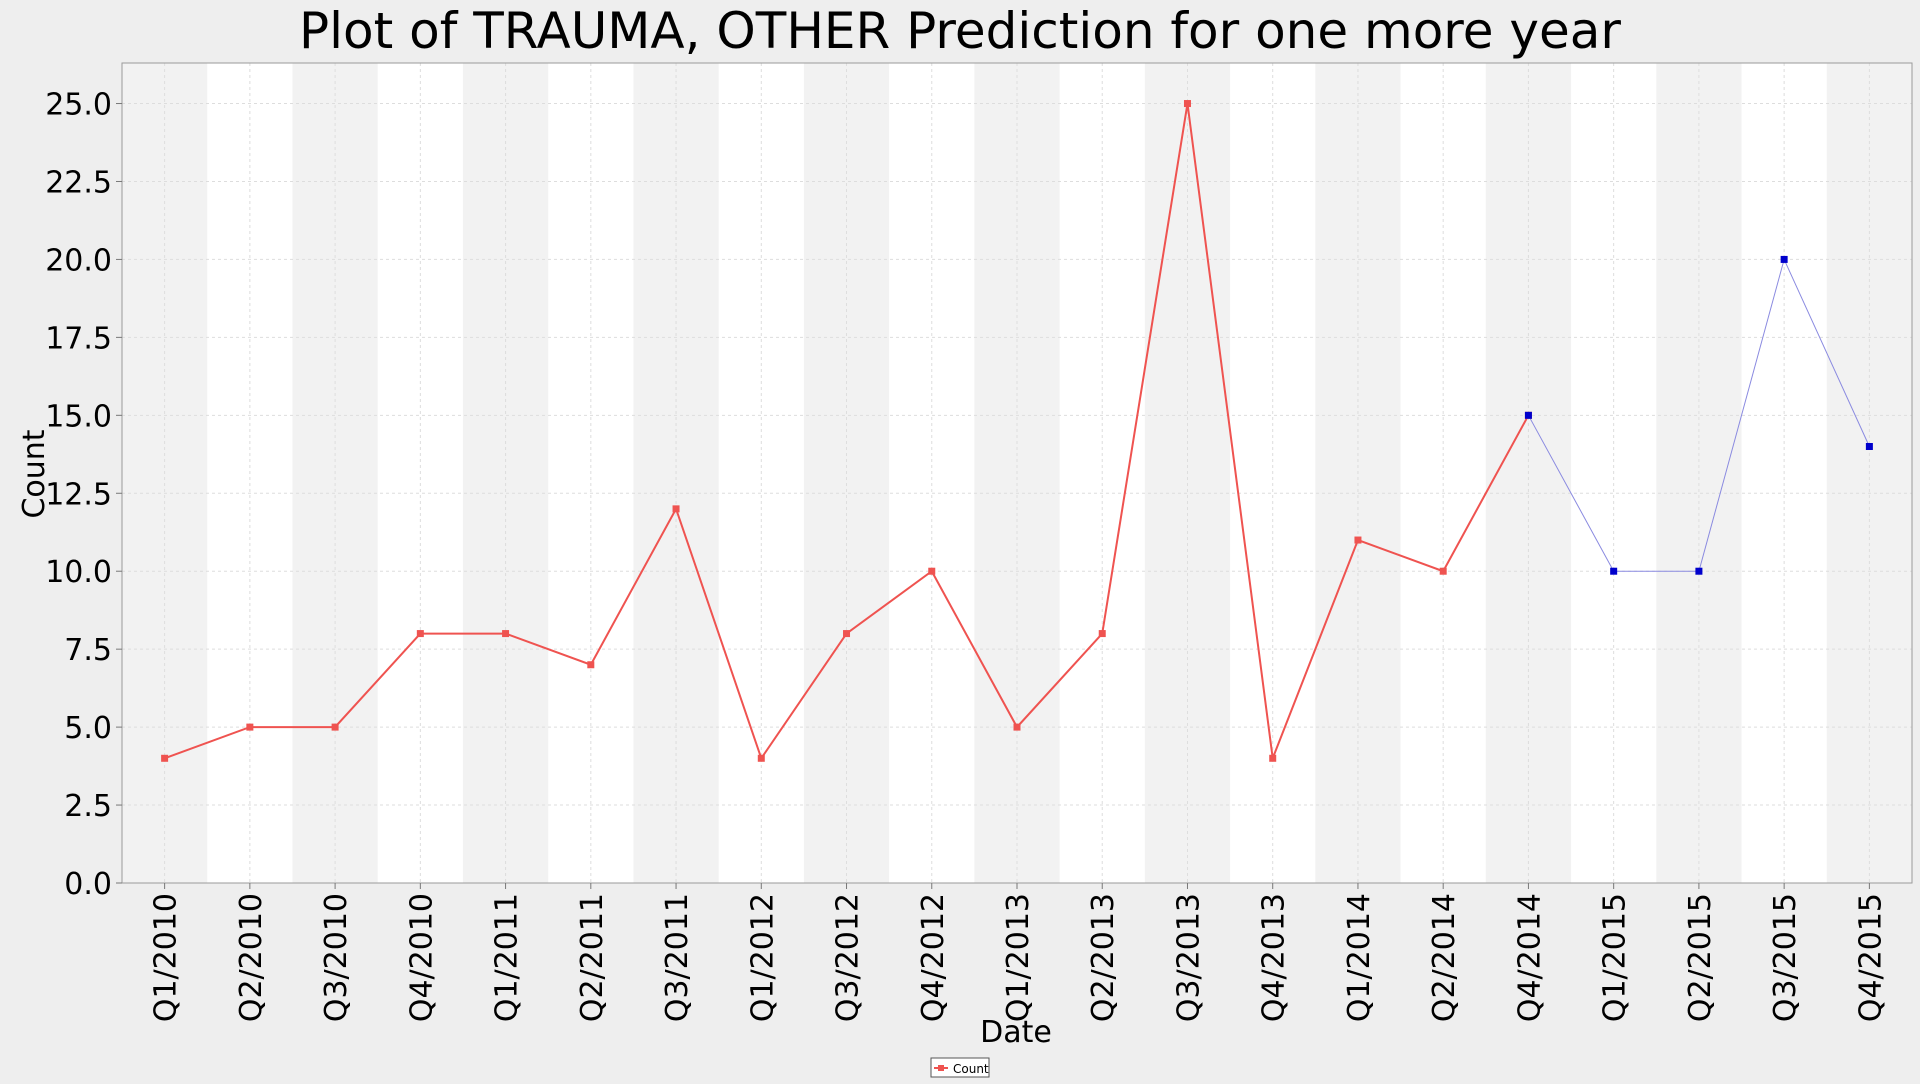  What do you see at coordinates (1016, 1032) in the screenshot?
I see `x-axis-title: Date` at bounding box center [1016, 1032].